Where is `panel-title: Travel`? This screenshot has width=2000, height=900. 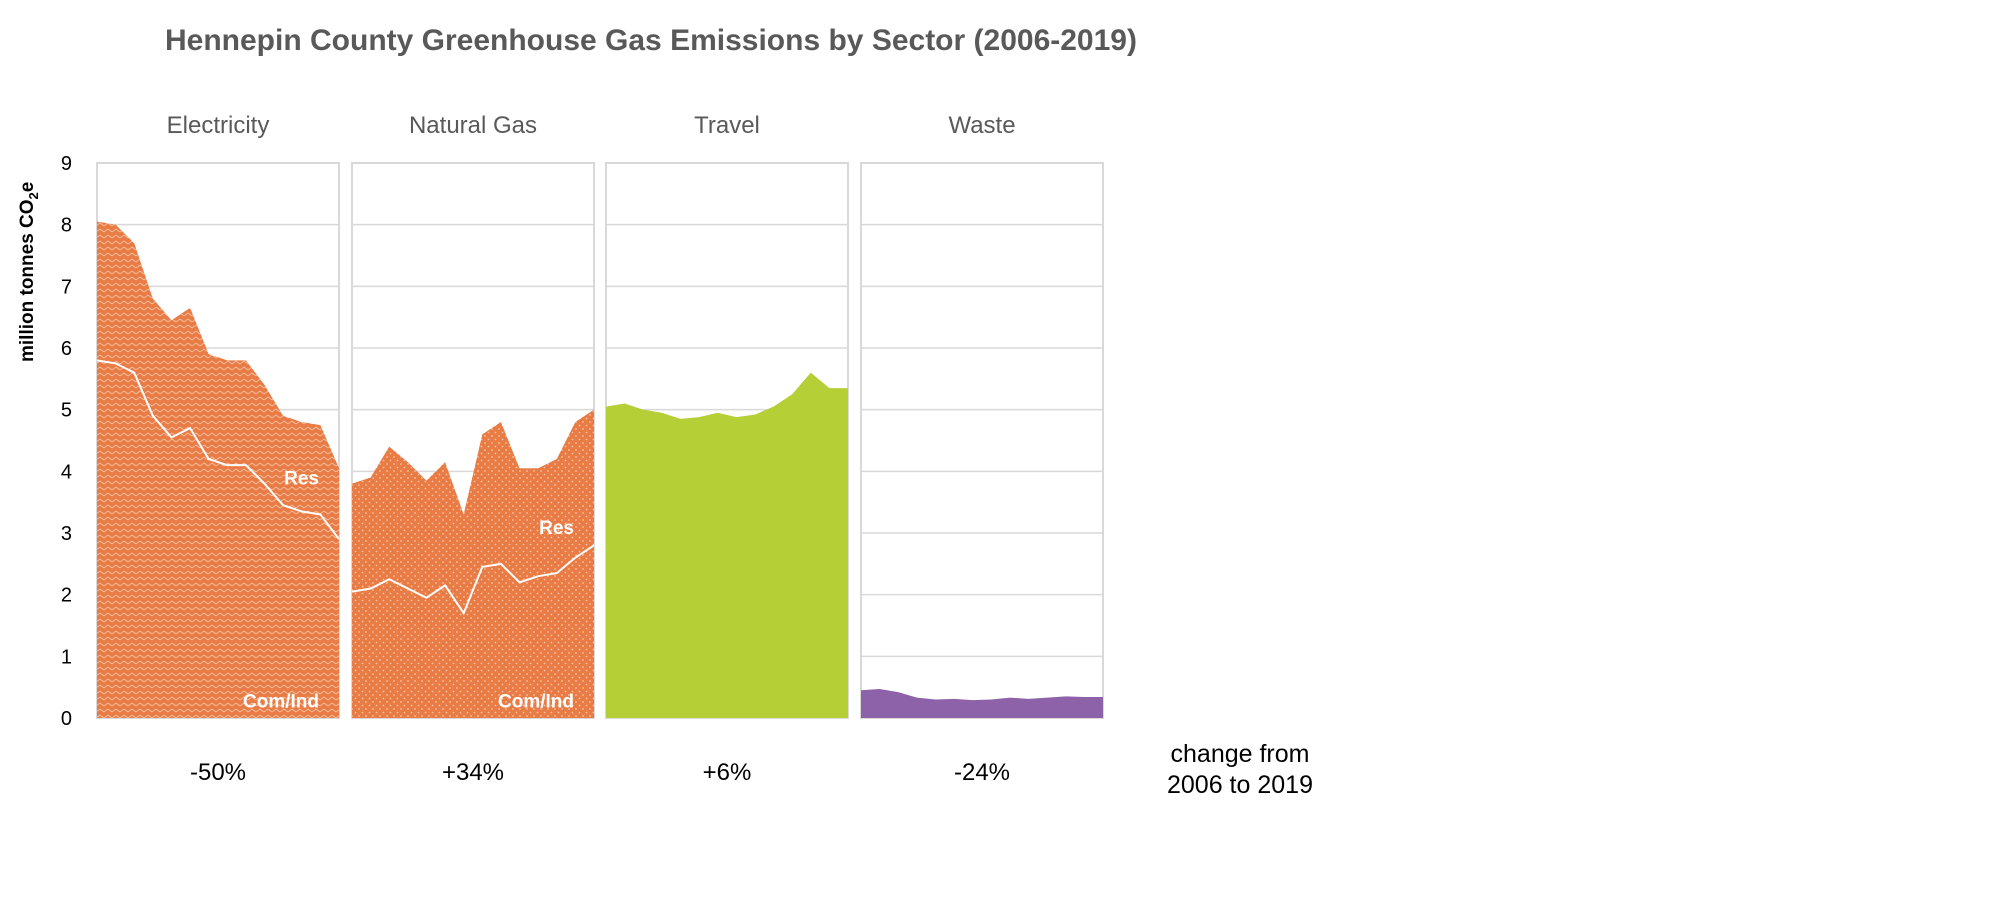
panel-title: Travel is located at coordinates (727, 125).